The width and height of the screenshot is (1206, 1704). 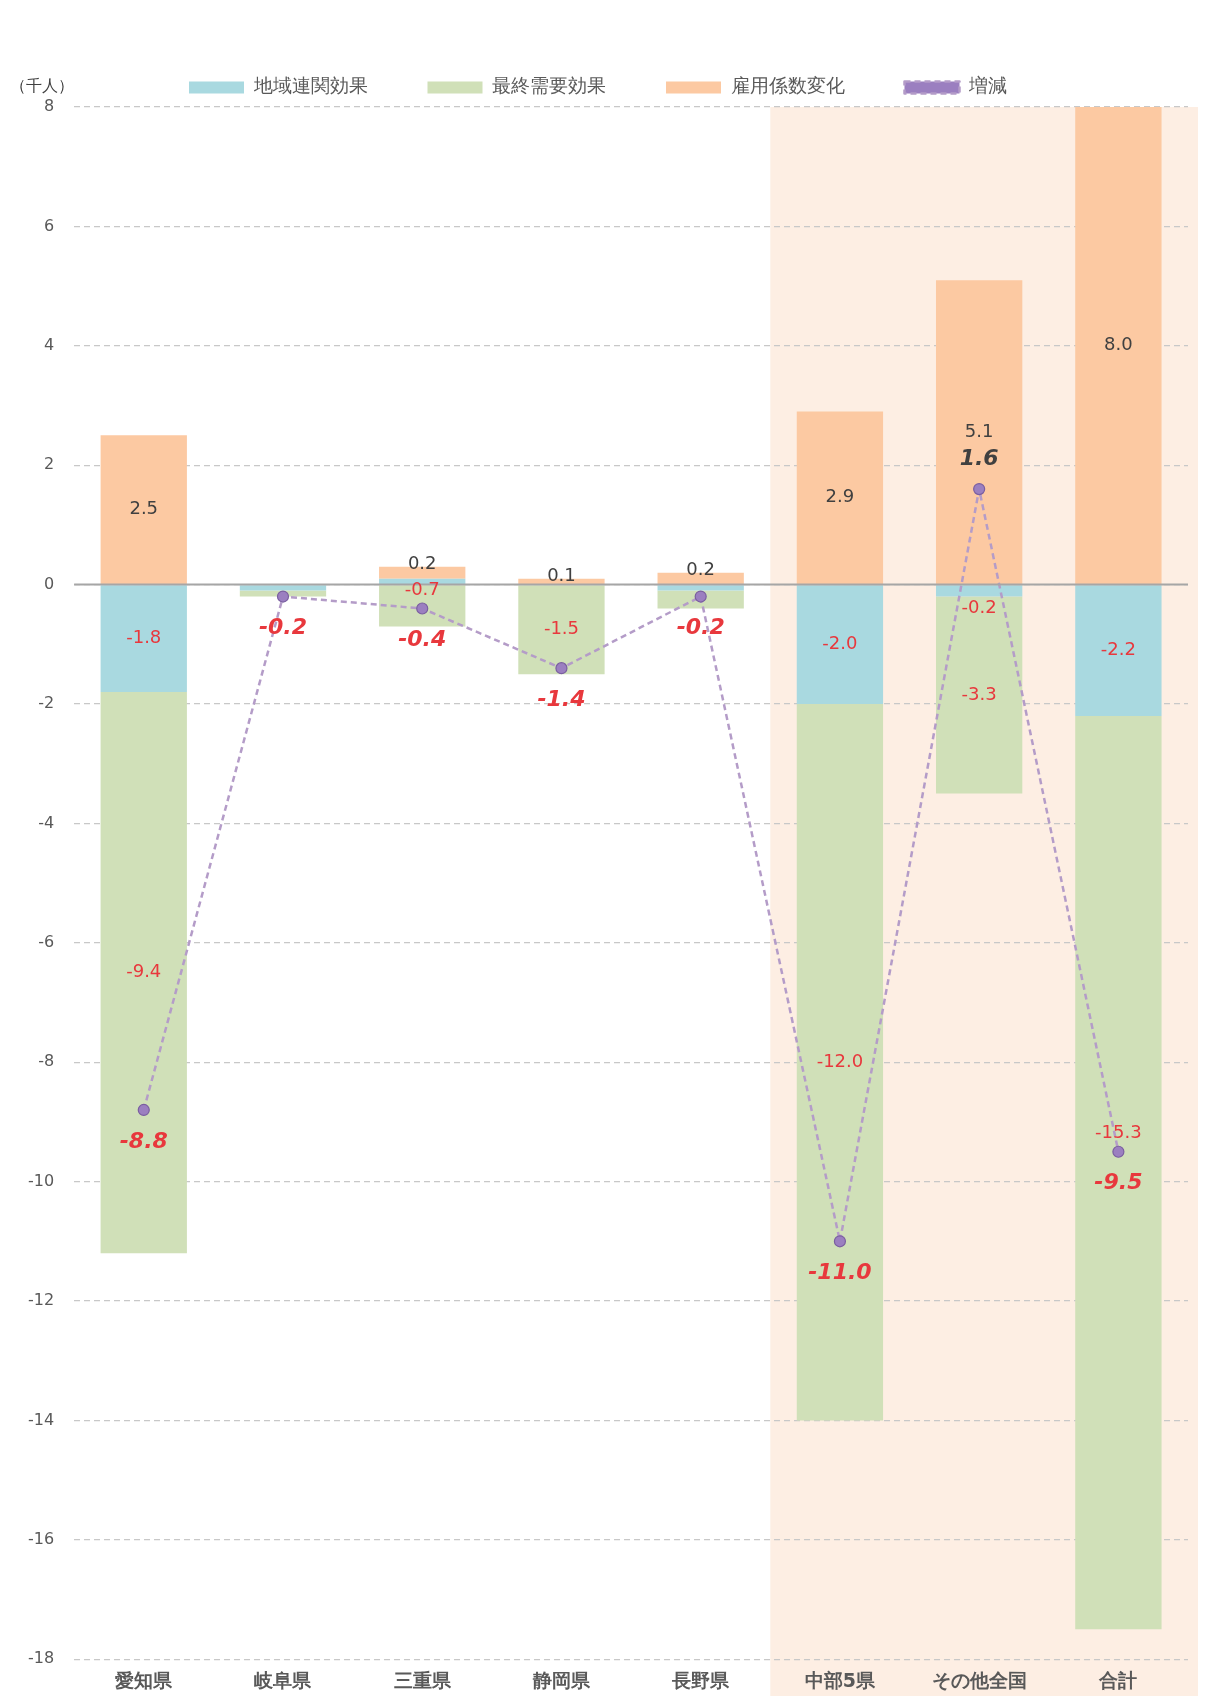 I want to click on data-label: -1.8, so click(x=144, y=637).